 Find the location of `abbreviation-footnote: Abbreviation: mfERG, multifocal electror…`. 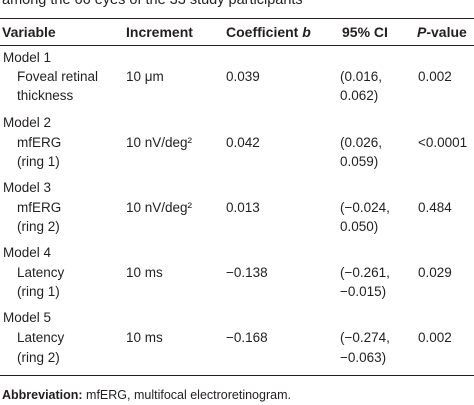

abbreviation-footnote: Abbreviation: mfERG, multifocal electror… is located at coordinates (146, 395).